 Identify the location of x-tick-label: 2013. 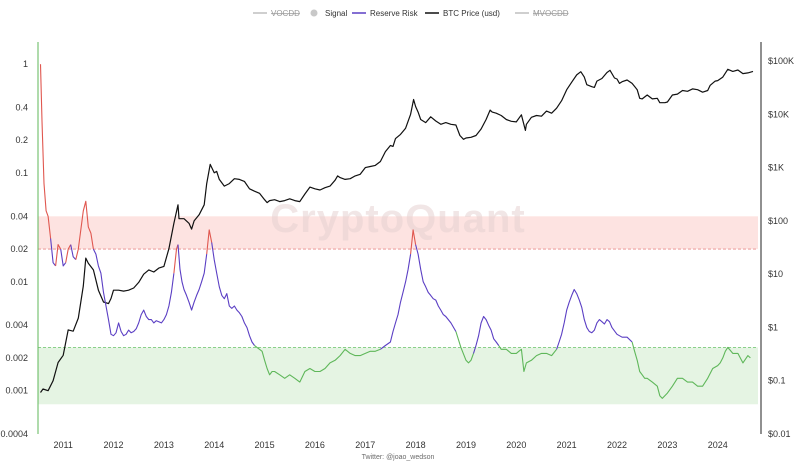
(164, 445).